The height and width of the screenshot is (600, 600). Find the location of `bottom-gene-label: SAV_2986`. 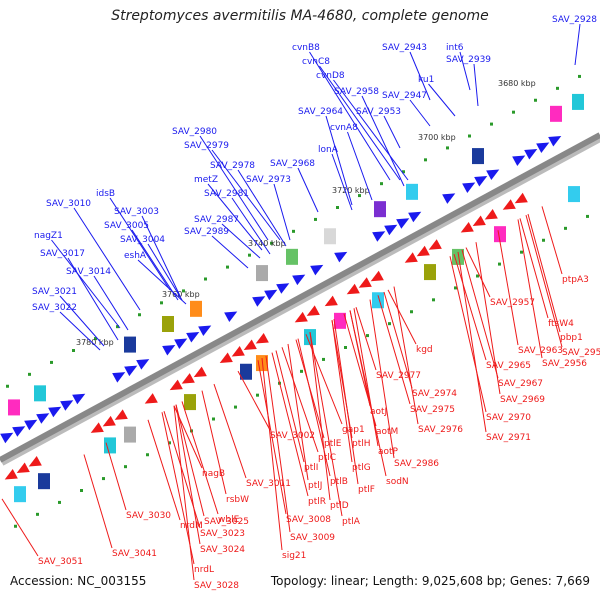

bottom-gene-label: SAV_2986 is located at coordinates (416, 464).